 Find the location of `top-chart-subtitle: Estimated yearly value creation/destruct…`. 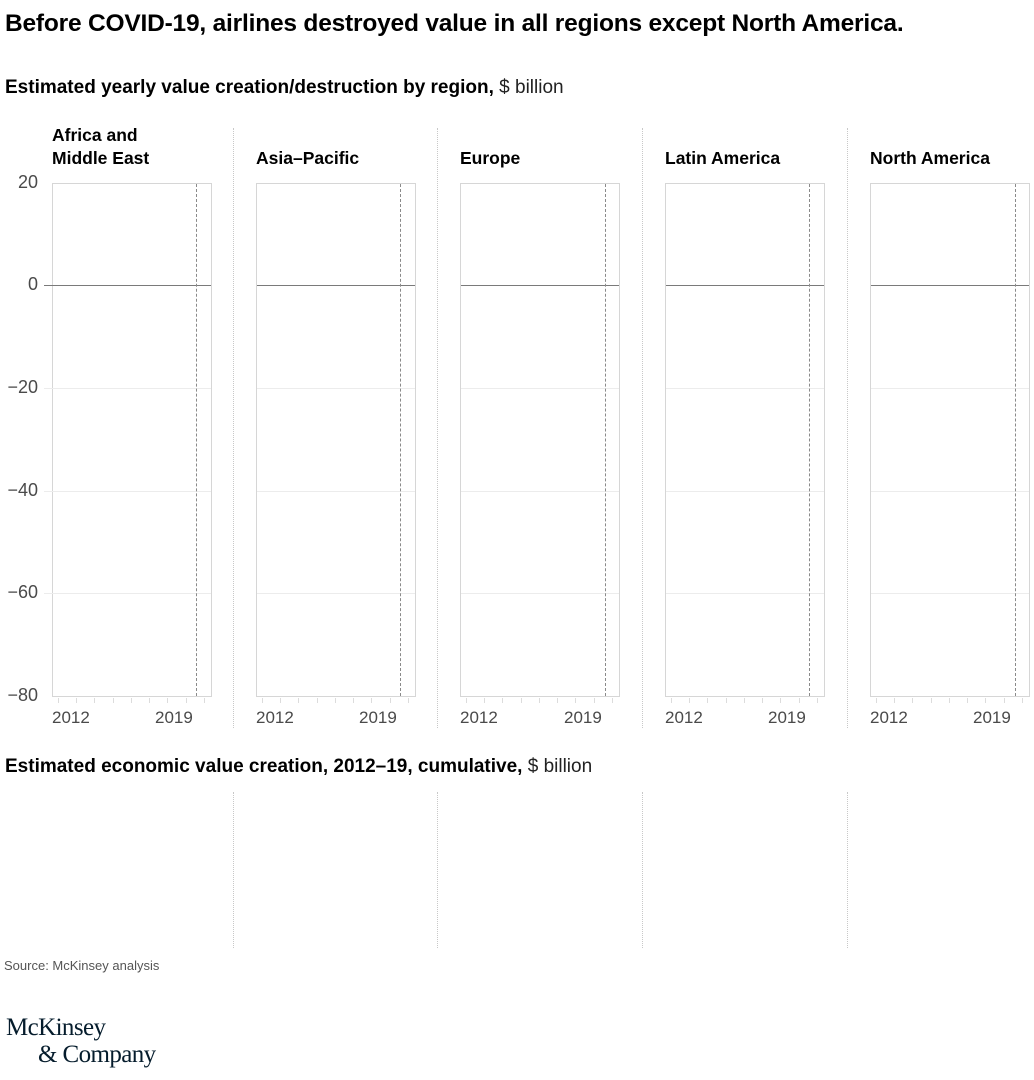

top-chart-subtitle: Estimated yearly value creation/destruct… is located at coordinates (284, 88).